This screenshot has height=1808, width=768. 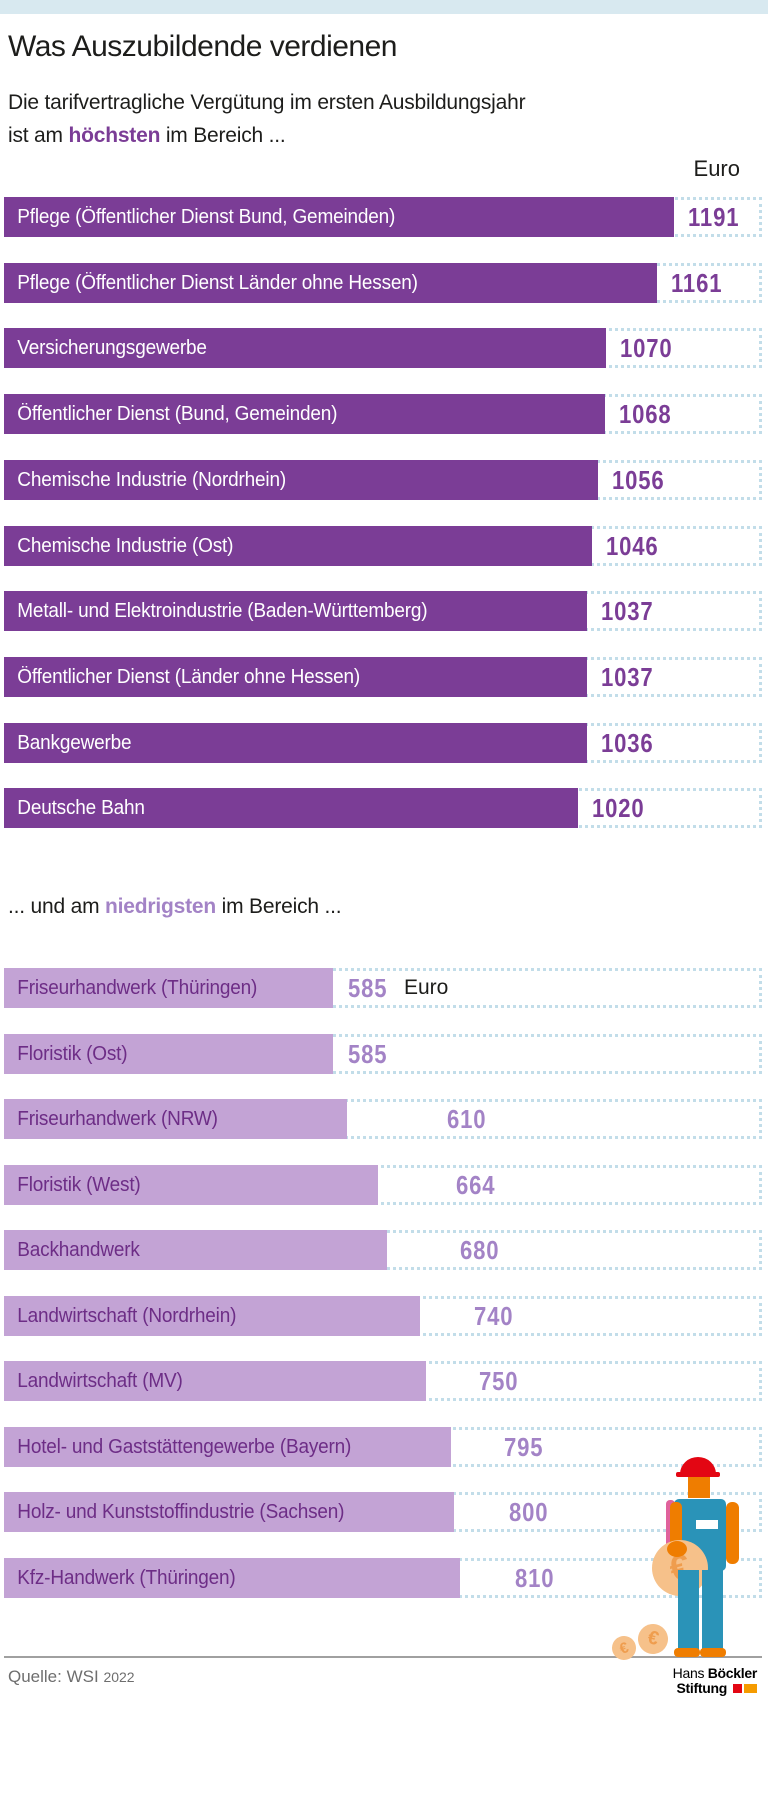 What do you see at coordinates (161, 906) in the screenshot?
I see `mid-subtitle-highlight-niedrigsten: niedrigsten` at bounding box center [161, 906].